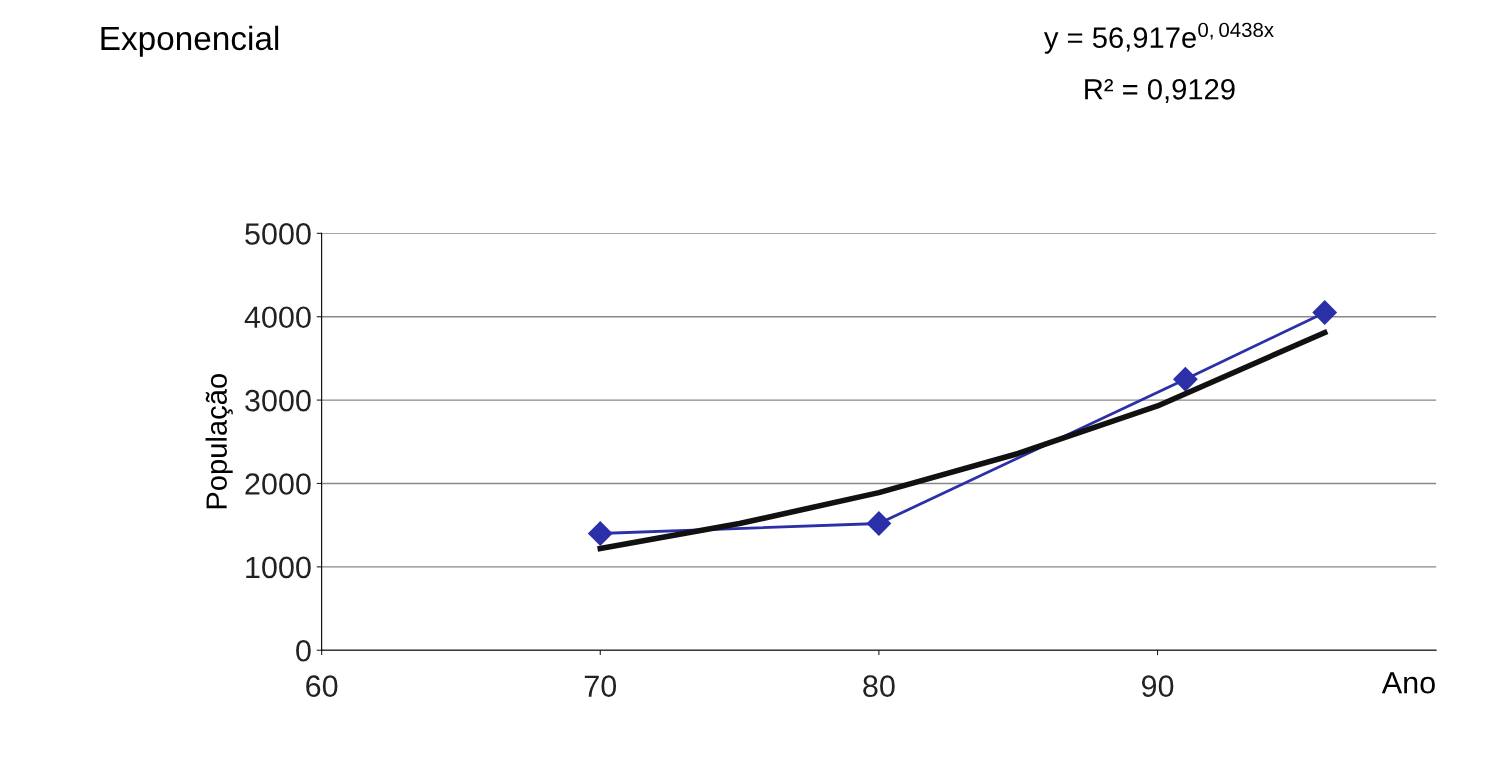  I want to click on x-axis-title: Ano, so click(1408, 683).